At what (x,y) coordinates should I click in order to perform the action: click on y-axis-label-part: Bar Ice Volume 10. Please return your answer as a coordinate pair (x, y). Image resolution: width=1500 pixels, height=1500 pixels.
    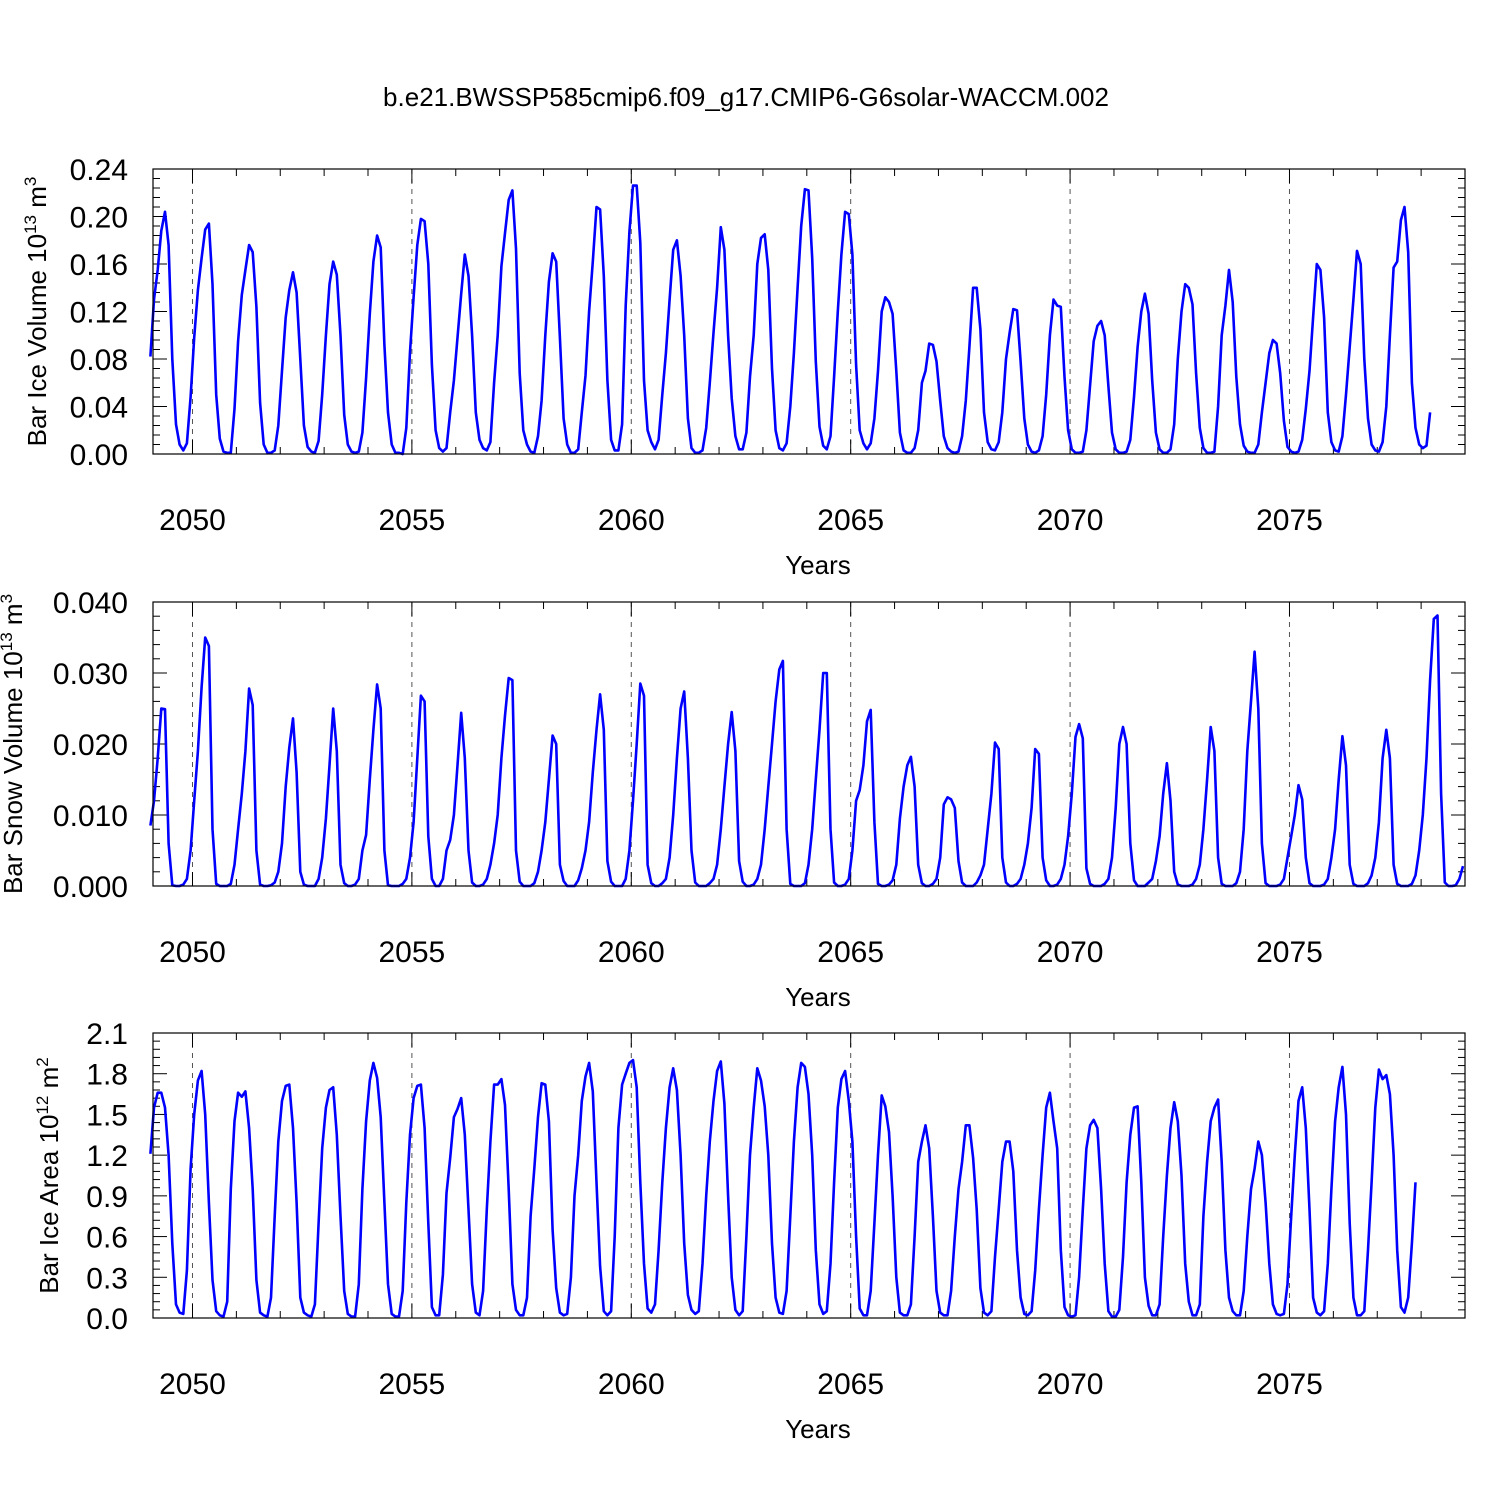
    Looking at the image, I should click on (37, 340).